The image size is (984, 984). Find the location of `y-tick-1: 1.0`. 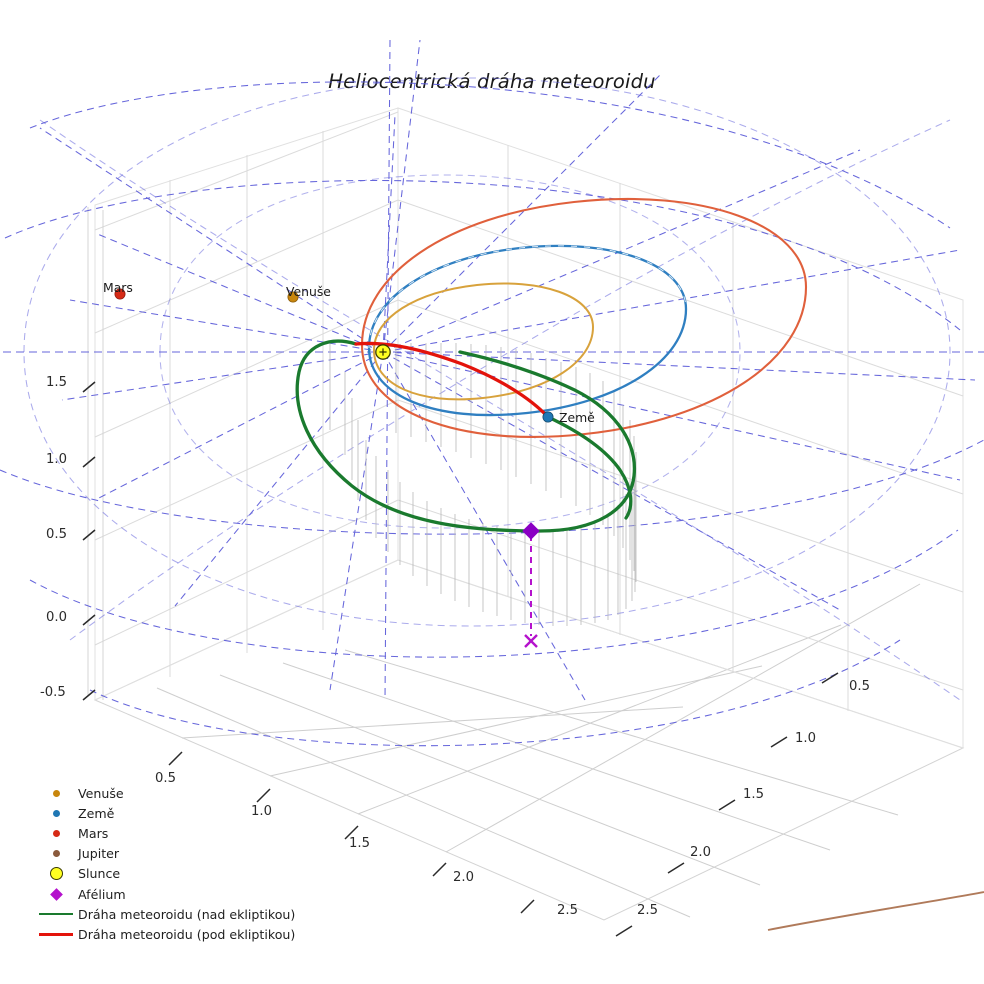

y-tick-1: 1.0 is located at coordinates (805, 738).